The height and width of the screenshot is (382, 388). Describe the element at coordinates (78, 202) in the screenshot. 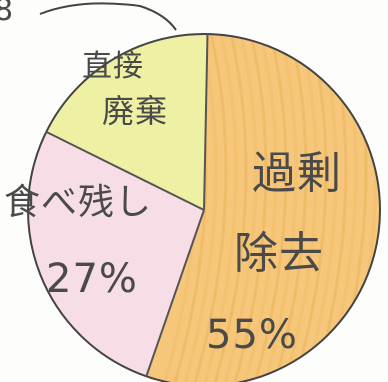

I see `slice-label-line: 食べ残し` at that location.